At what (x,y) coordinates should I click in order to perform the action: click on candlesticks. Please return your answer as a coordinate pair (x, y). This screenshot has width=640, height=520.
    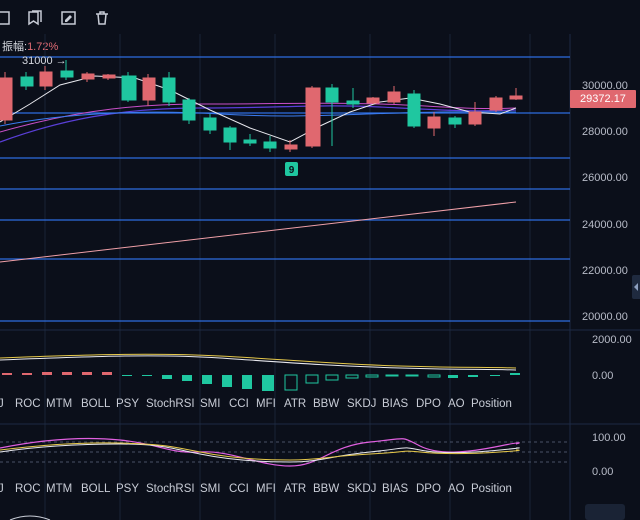
    Looking at the image, I should click on (261, 106).